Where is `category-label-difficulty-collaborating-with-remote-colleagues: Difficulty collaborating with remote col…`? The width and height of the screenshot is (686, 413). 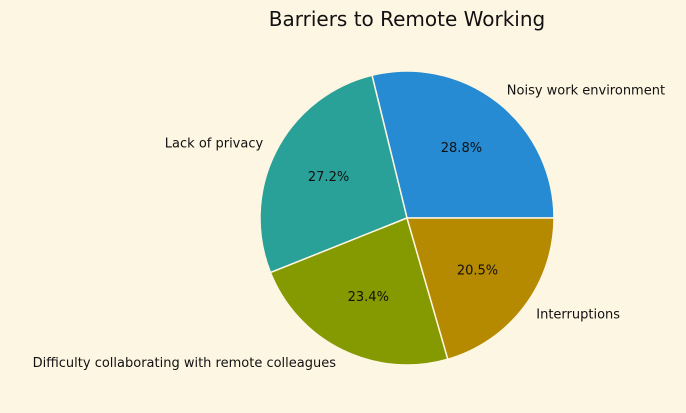 category-label-difficulty-collaborating-with-remote-colleagues: Difficulty collaborating with remote col… is located at coordinates (185, 363).